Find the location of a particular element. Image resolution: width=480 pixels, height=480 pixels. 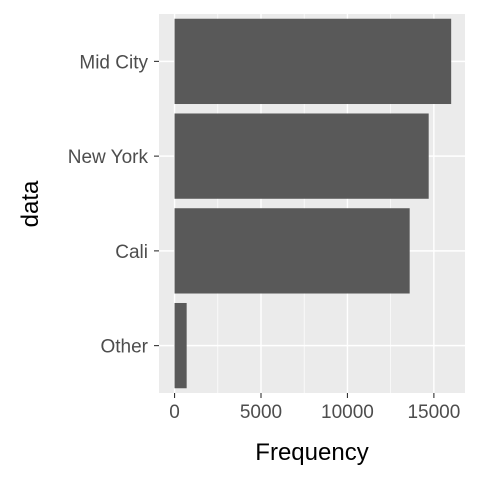

y-tick-label: Mid City is located at coordinates (113, 62).